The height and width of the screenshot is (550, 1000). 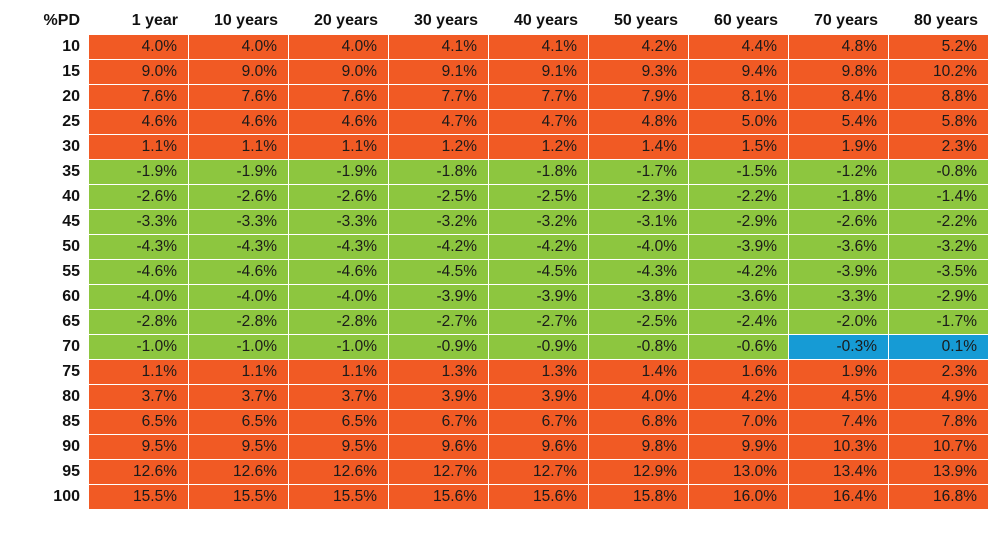 I want to click on column-header: 10 years, so click(x=245, y=20).